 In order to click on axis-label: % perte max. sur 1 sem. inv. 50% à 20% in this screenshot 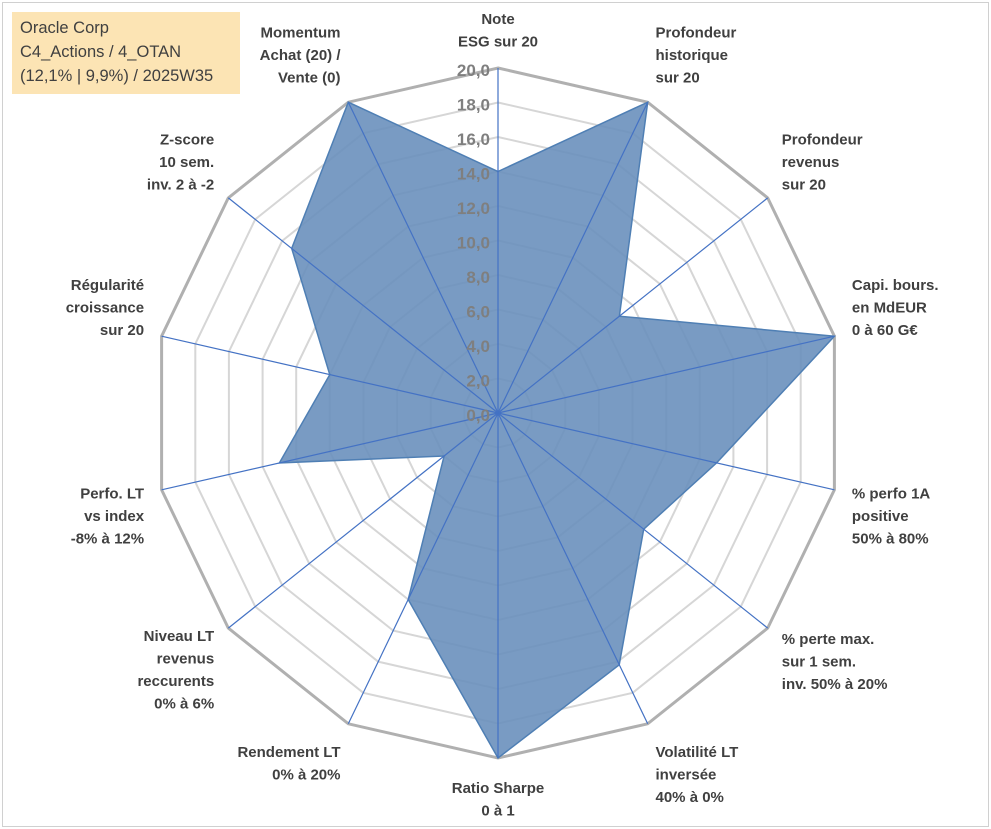, I will do `click(835, 662)`.